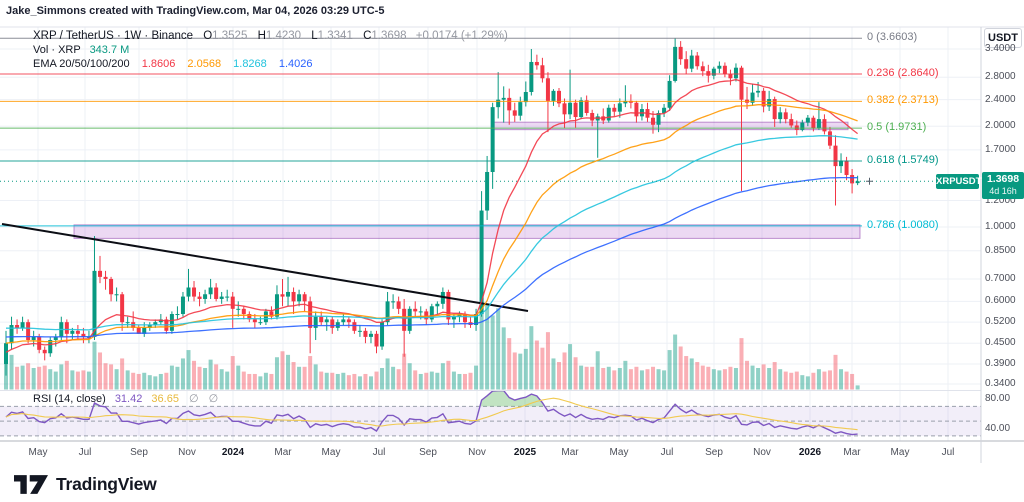  Describe the element at coordinates (367, 36) in the screenshot. I see `close-label: C` at that location.